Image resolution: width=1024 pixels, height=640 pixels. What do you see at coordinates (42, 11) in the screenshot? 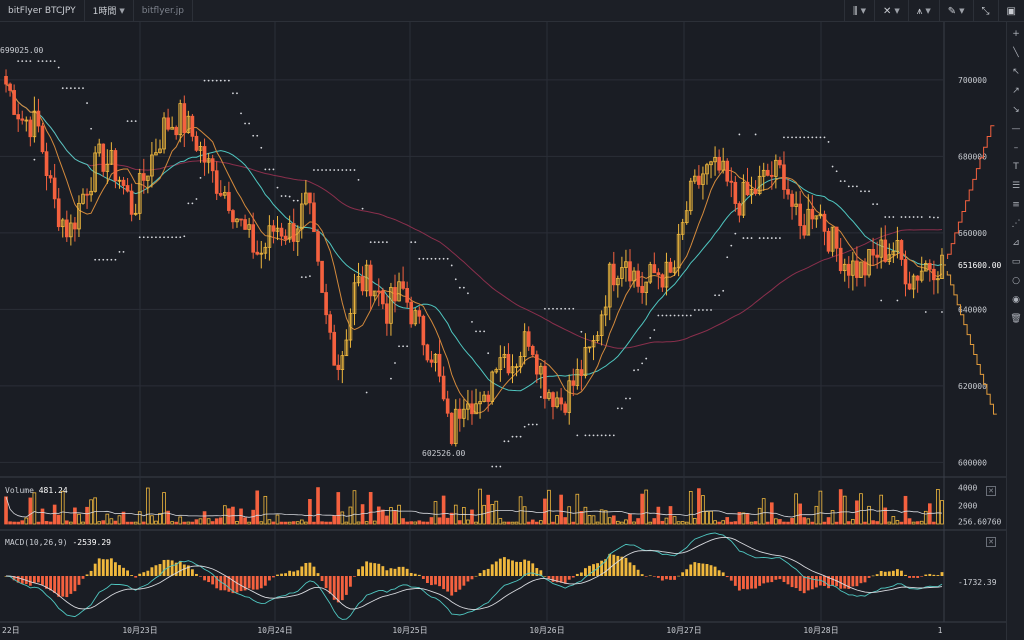
I see `symbol-label: bitFlyer BTCJPY` at bounding box center [42, 11].